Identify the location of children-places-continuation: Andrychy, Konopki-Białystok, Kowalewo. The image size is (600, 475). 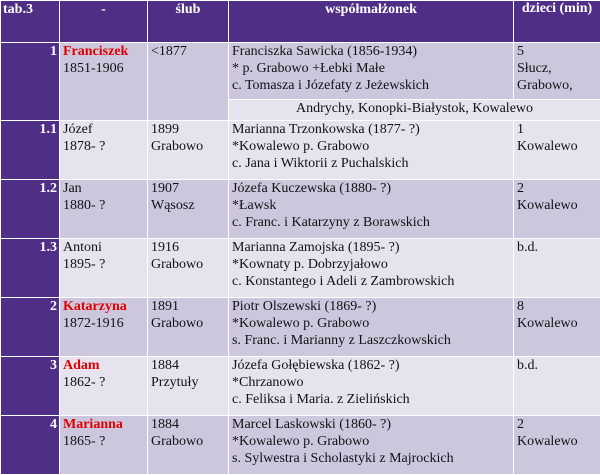
(414, 110).